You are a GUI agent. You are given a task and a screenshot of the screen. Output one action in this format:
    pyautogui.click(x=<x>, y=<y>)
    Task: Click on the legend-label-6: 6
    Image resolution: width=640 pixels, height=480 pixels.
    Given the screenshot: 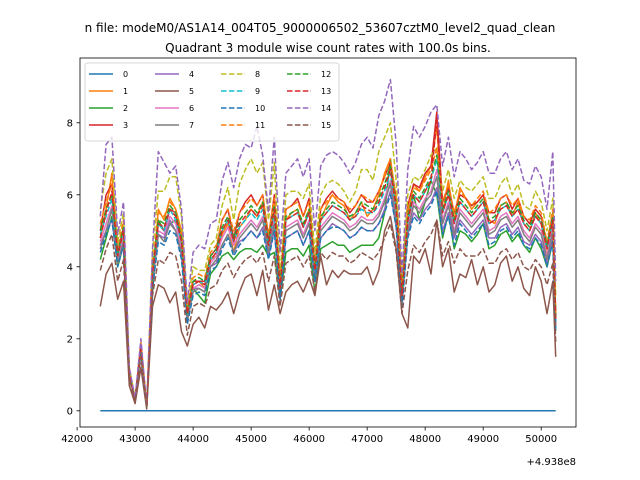 What is the action you would take?
    pyautogui.click(x=191, y=108)
    